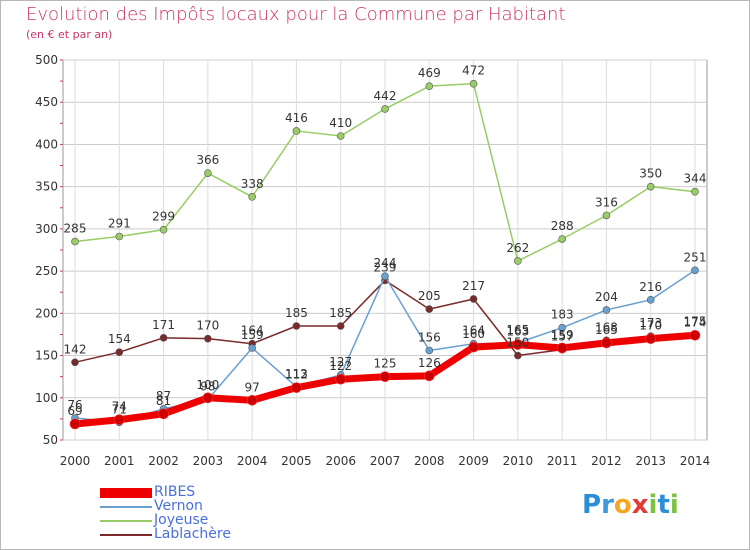 Image resolution: width=750 pixels, height=550 pixels. What do you see at coordinates (340, 362) in the screenshot?
I see `data-label: 127` at bounding box center [340, 362].